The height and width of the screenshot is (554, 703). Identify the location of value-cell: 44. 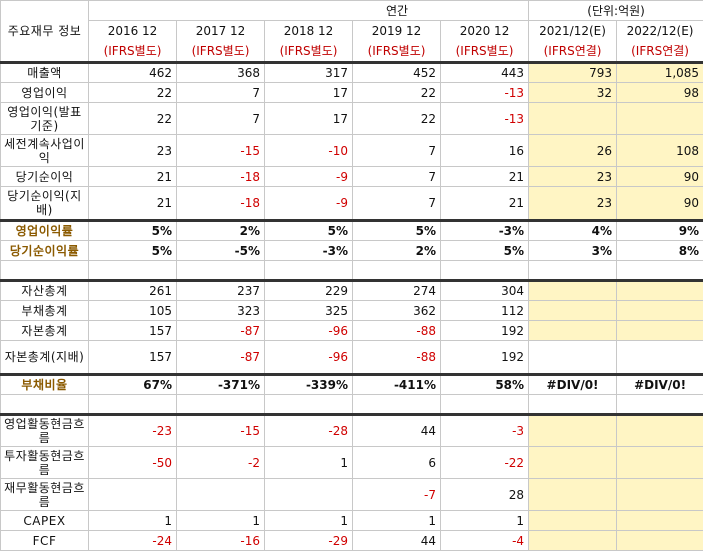
(396, 430).